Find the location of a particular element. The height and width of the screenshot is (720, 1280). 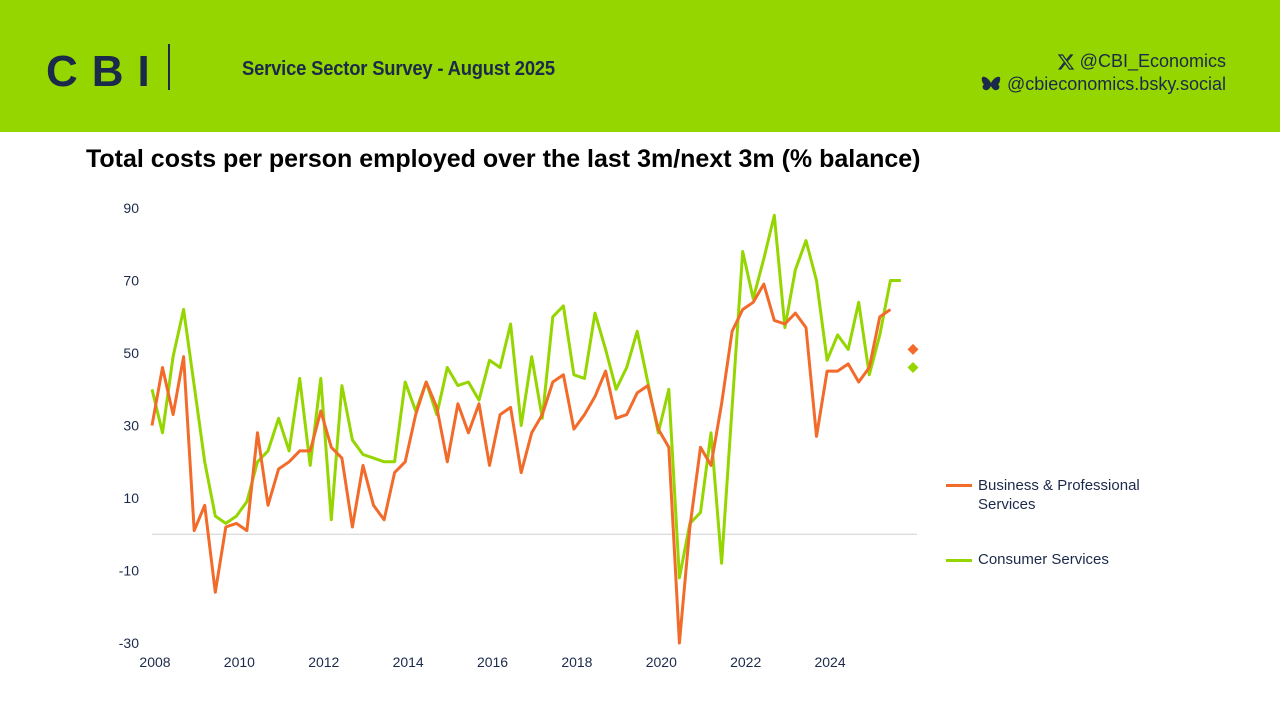

social-bsky-row: @cbieconomics.bsky.social is located at coordinates (1103, 84).